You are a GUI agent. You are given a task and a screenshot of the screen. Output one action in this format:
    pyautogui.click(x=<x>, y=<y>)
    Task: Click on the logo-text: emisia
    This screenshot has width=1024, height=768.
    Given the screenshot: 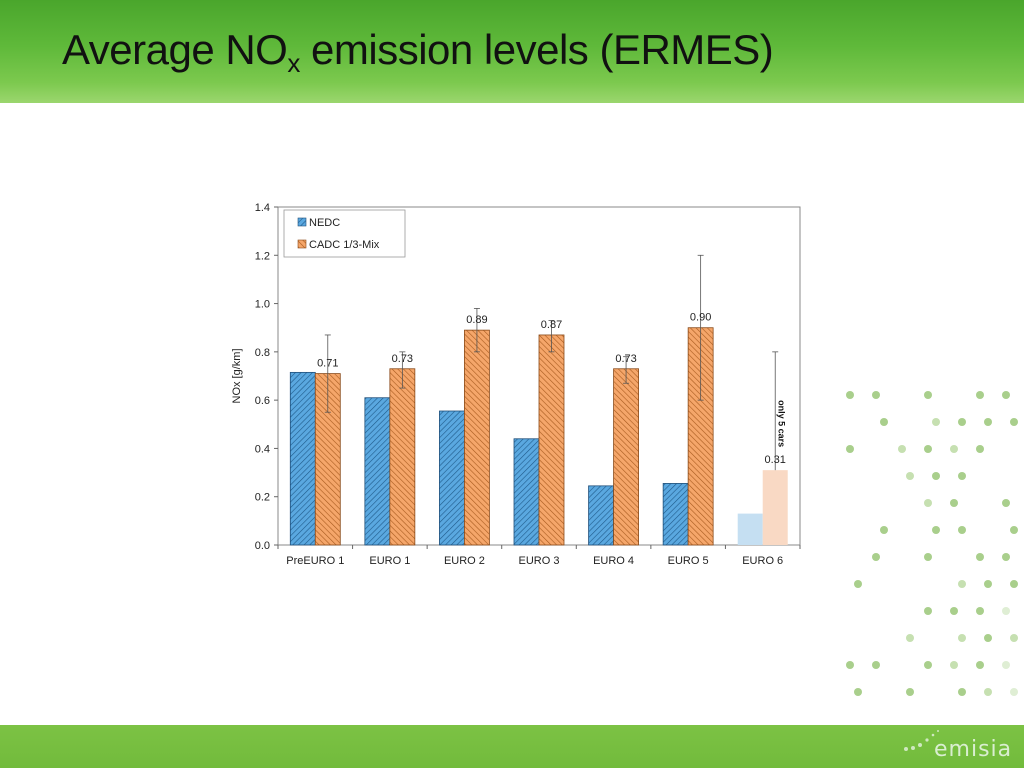 What is the action you would take?
    pyautogui.click(x=973, y=749)
    